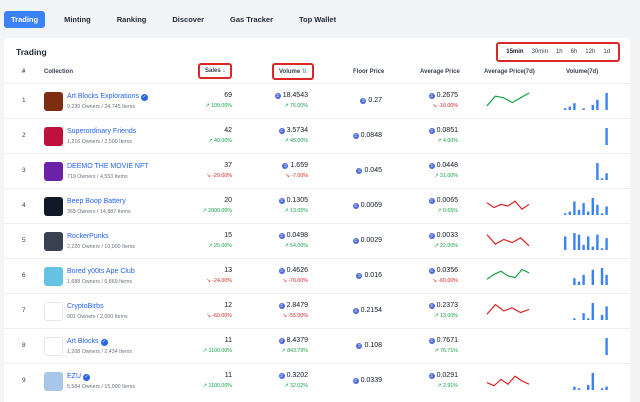  Describe the element at coordinates (443, 95) in the screenshot. I see `average-price: Ξ 0.2675` at that location.